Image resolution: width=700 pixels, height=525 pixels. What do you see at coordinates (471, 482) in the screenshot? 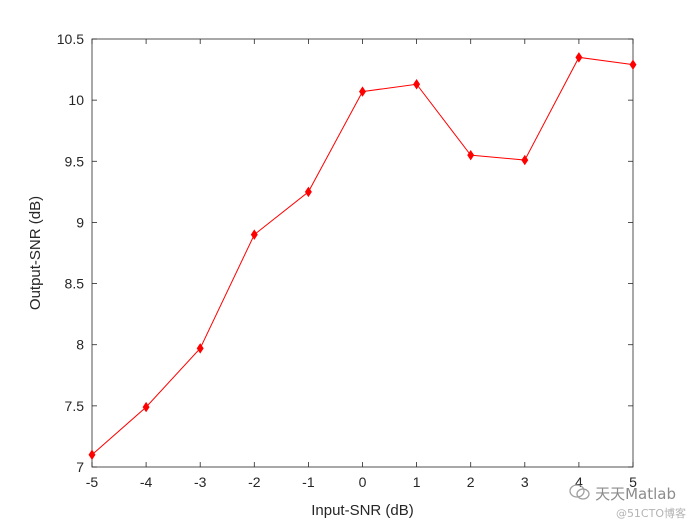
I see `x-tick-label: 2` at bounding box center [471, 482].